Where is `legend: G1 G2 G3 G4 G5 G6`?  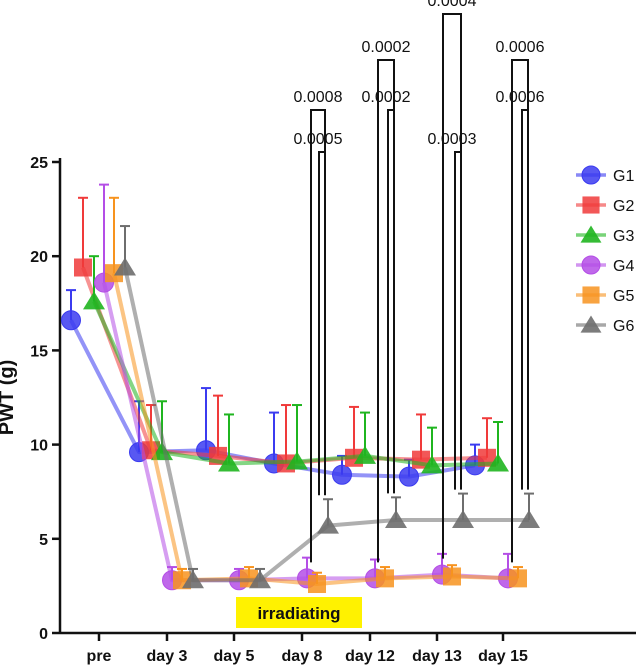 legend: G1 G2 G3 G4 G5 G6 is located at coordinates (605, 250).